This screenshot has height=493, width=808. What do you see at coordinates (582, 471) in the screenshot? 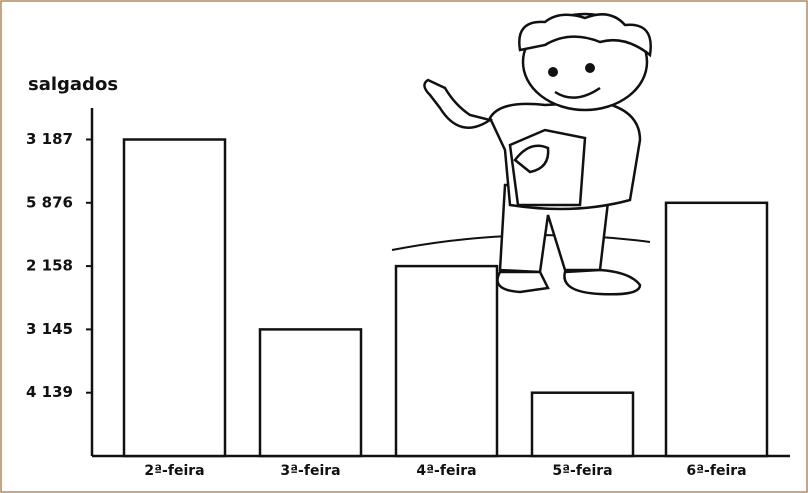
I see `x-tick-label: 5ª-feira` at bounding box center [582, 471].